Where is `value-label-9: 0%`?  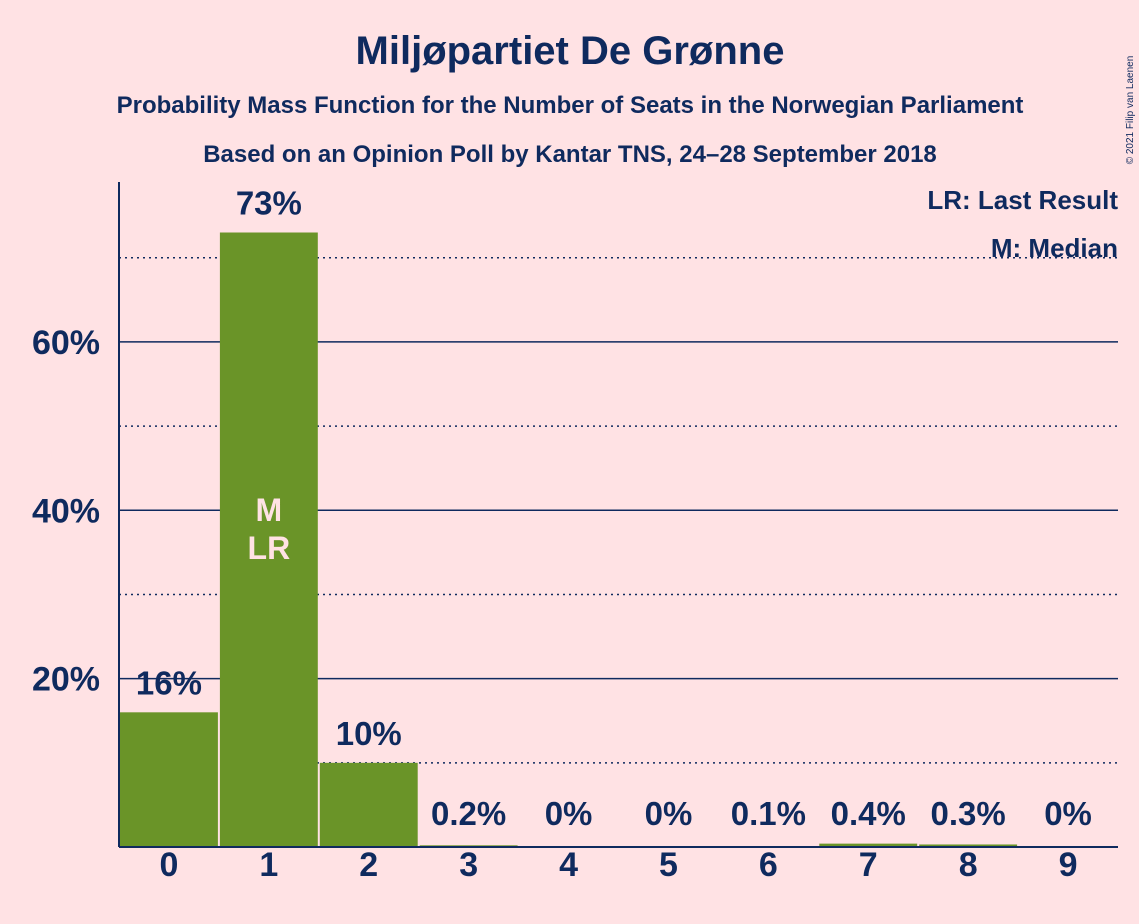 value-label-9: 0% is located at coordinates (1068, 813).